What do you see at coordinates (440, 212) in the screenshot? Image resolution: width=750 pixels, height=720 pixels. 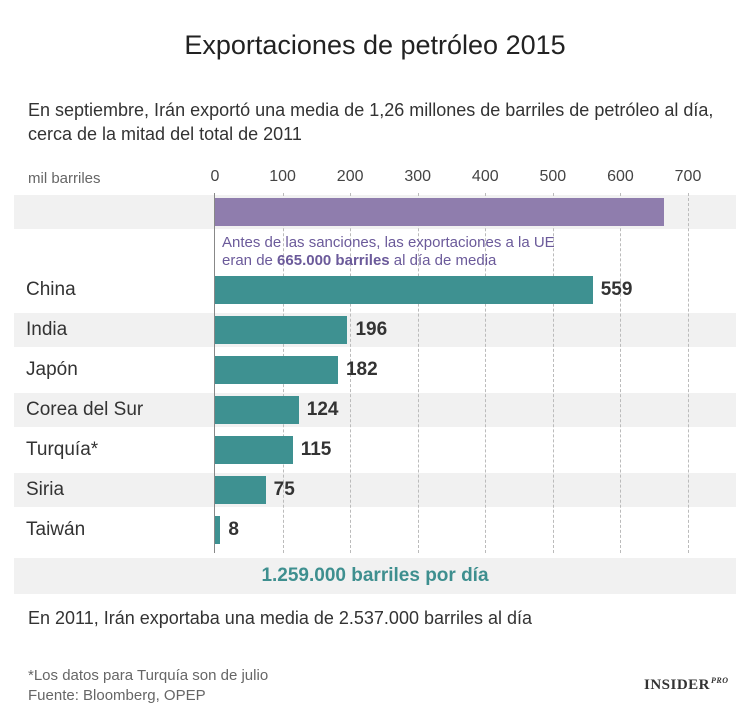 I see `reference-bar-ue` at bounding box center [440, 212].